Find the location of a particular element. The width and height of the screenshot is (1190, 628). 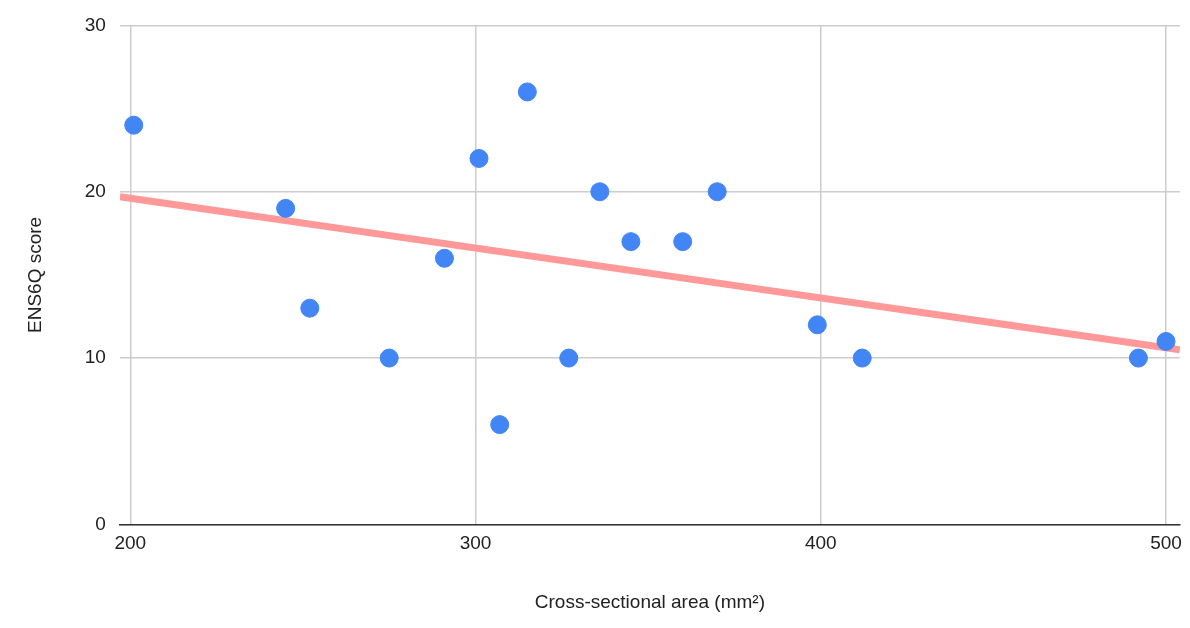

y-axis-title: ENS6Q score is located at coordinates (34, 274).